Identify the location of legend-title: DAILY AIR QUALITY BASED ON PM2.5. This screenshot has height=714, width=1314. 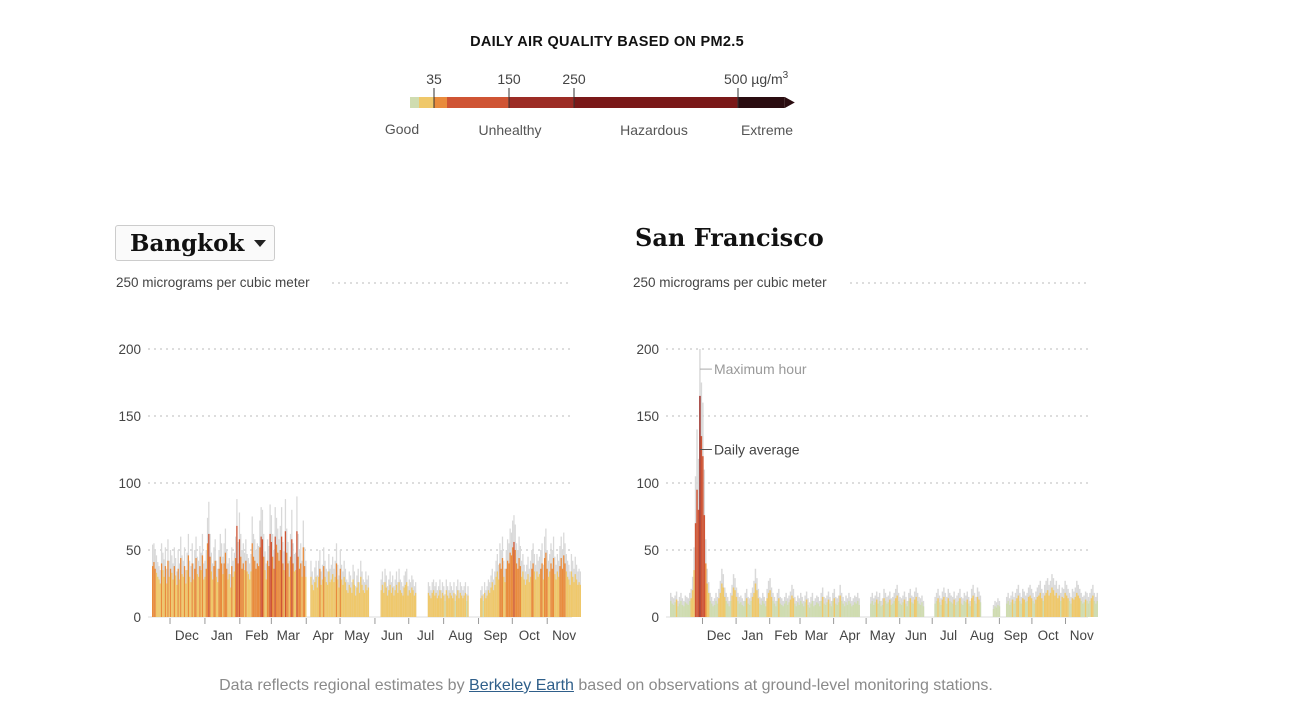
(607, 42).